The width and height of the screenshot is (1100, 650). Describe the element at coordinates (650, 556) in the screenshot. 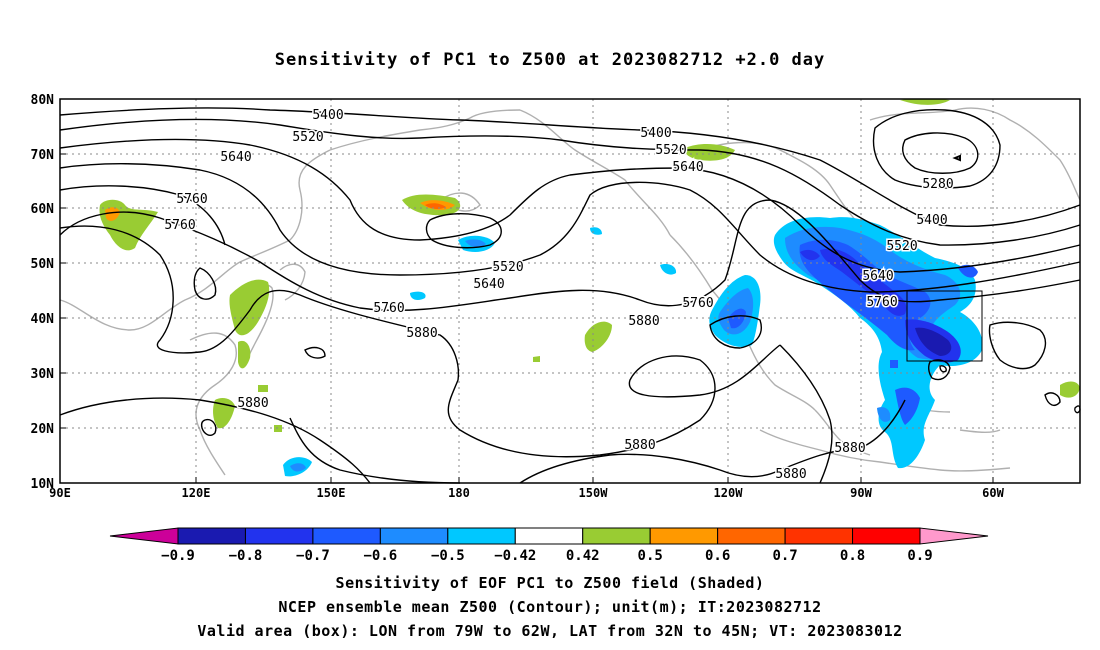

I see `colorbar-tick-label: 0.5` at that location.